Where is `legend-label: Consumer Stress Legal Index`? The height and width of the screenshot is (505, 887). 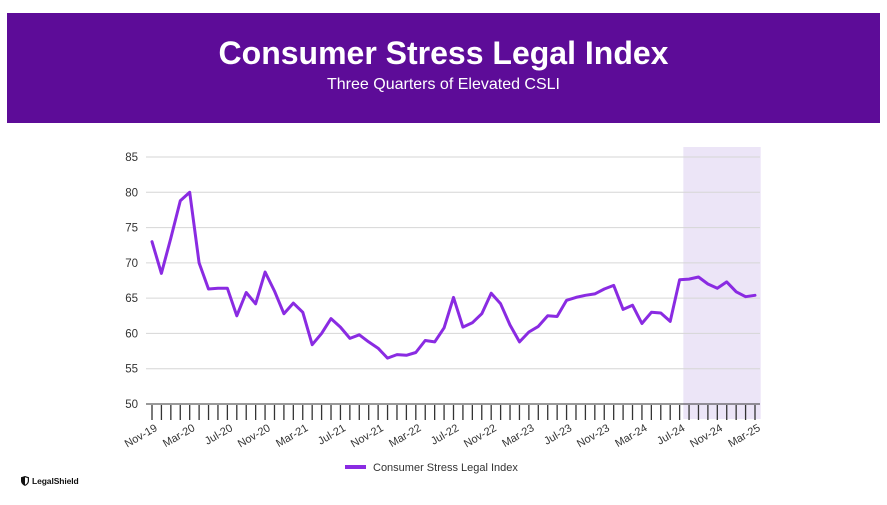
legend-label: Consumer Stress Legal Index is located at coordinates (445, 468).